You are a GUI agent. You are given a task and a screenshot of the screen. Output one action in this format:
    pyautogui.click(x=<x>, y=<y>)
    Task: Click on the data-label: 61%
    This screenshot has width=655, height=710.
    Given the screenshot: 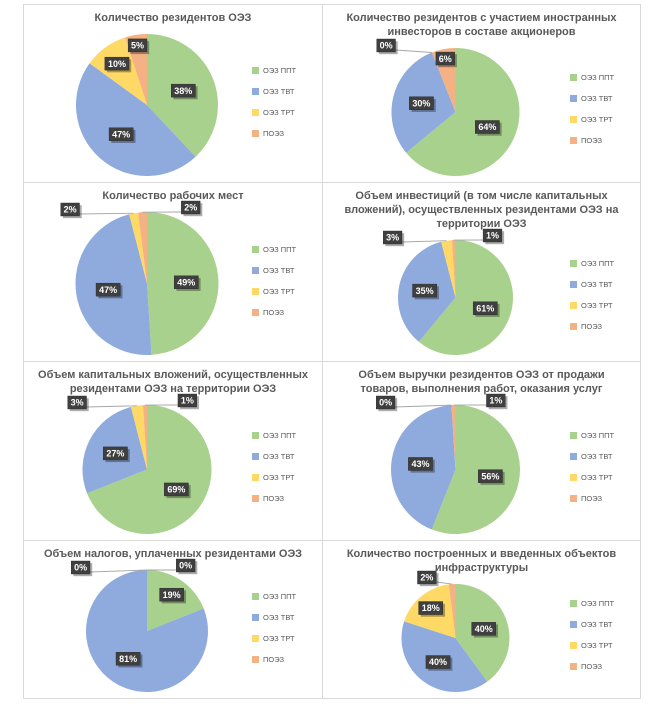 What is the action you would take?
    pyautogui.click(x=486, y=309)
    